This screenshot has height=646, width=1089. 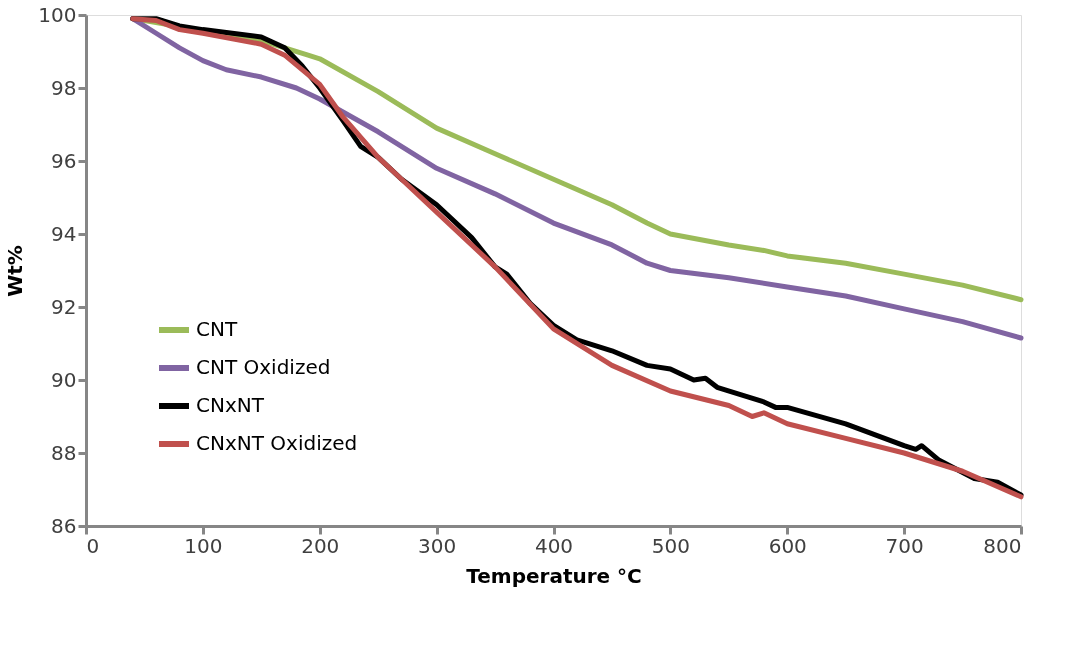 What do you see at coordinates (64, 452) in the screenshot?
I see `y-tick-label: 88` at bounding box center [64, 452].